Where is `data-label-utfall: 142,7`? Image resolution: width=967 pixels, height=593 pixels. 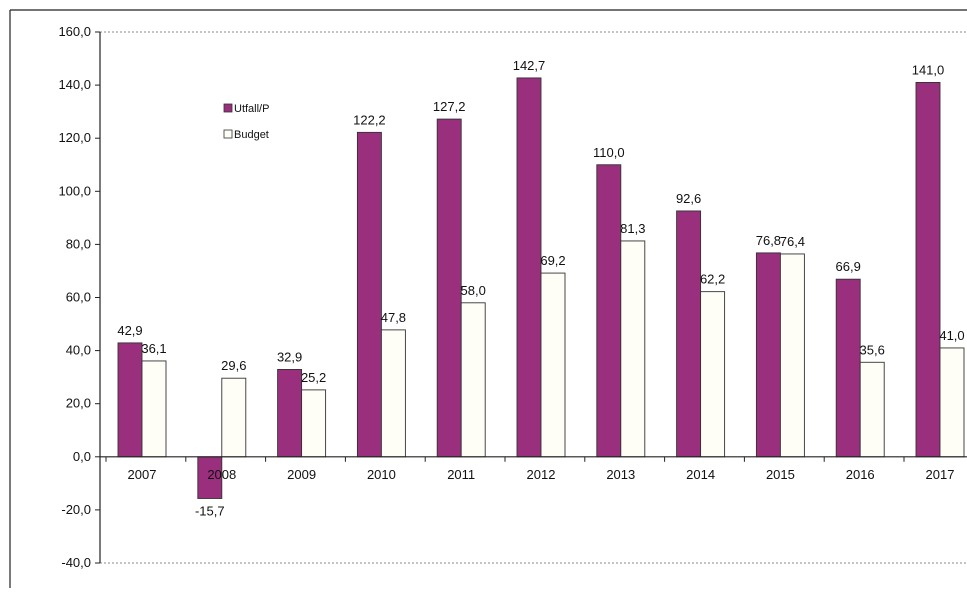 data-label-utfall: 142,7 is located at coordinates (529, 65).